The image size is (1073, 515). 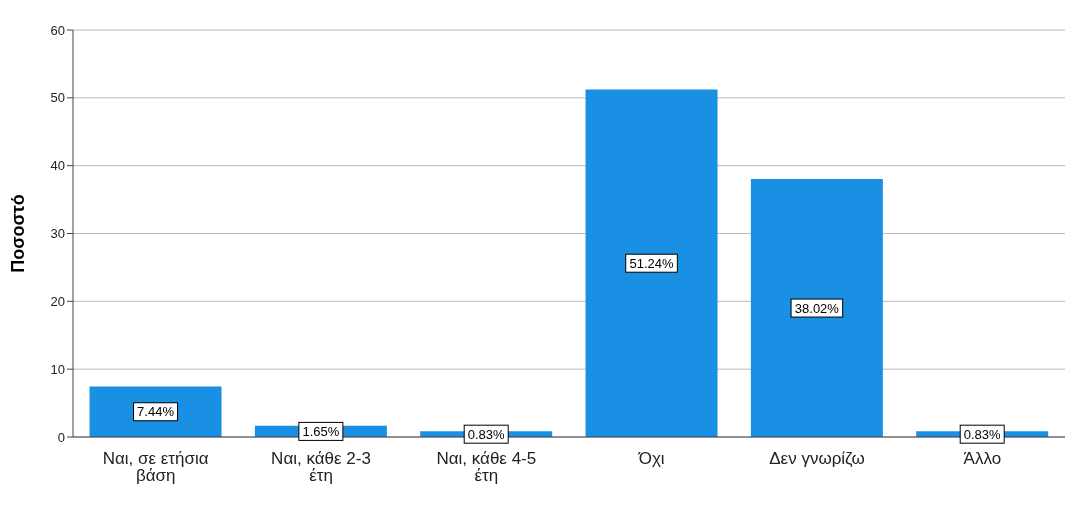 I want to click on x-tick-label: Ναι, σε ετήσια βάση, so click(x=155, y=467).